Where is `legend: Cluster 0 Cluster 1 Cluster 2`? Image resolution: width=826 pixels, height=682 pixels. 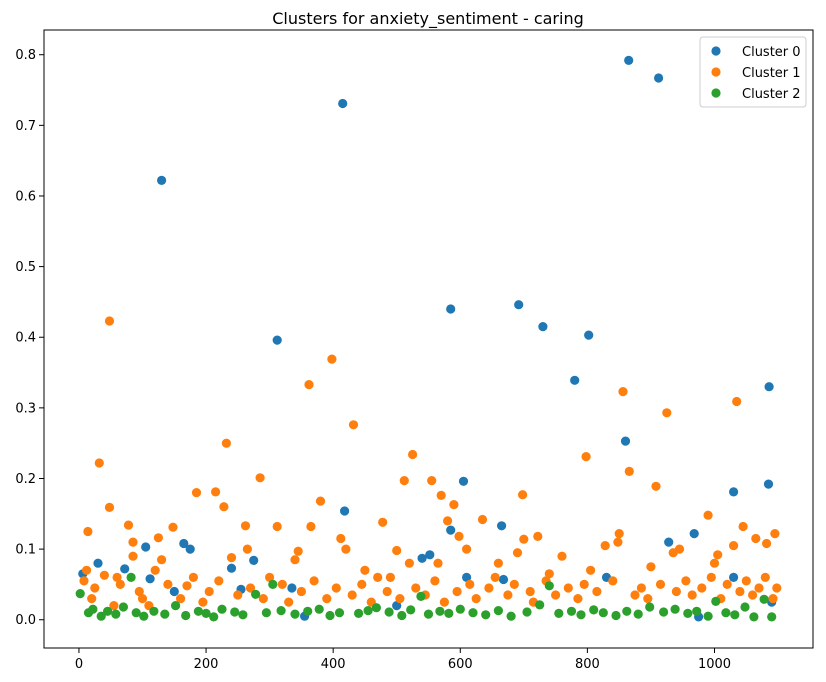
legend: Cluster 0 Cluster 1 Cluster 2 is located at coordinates (753, 72).